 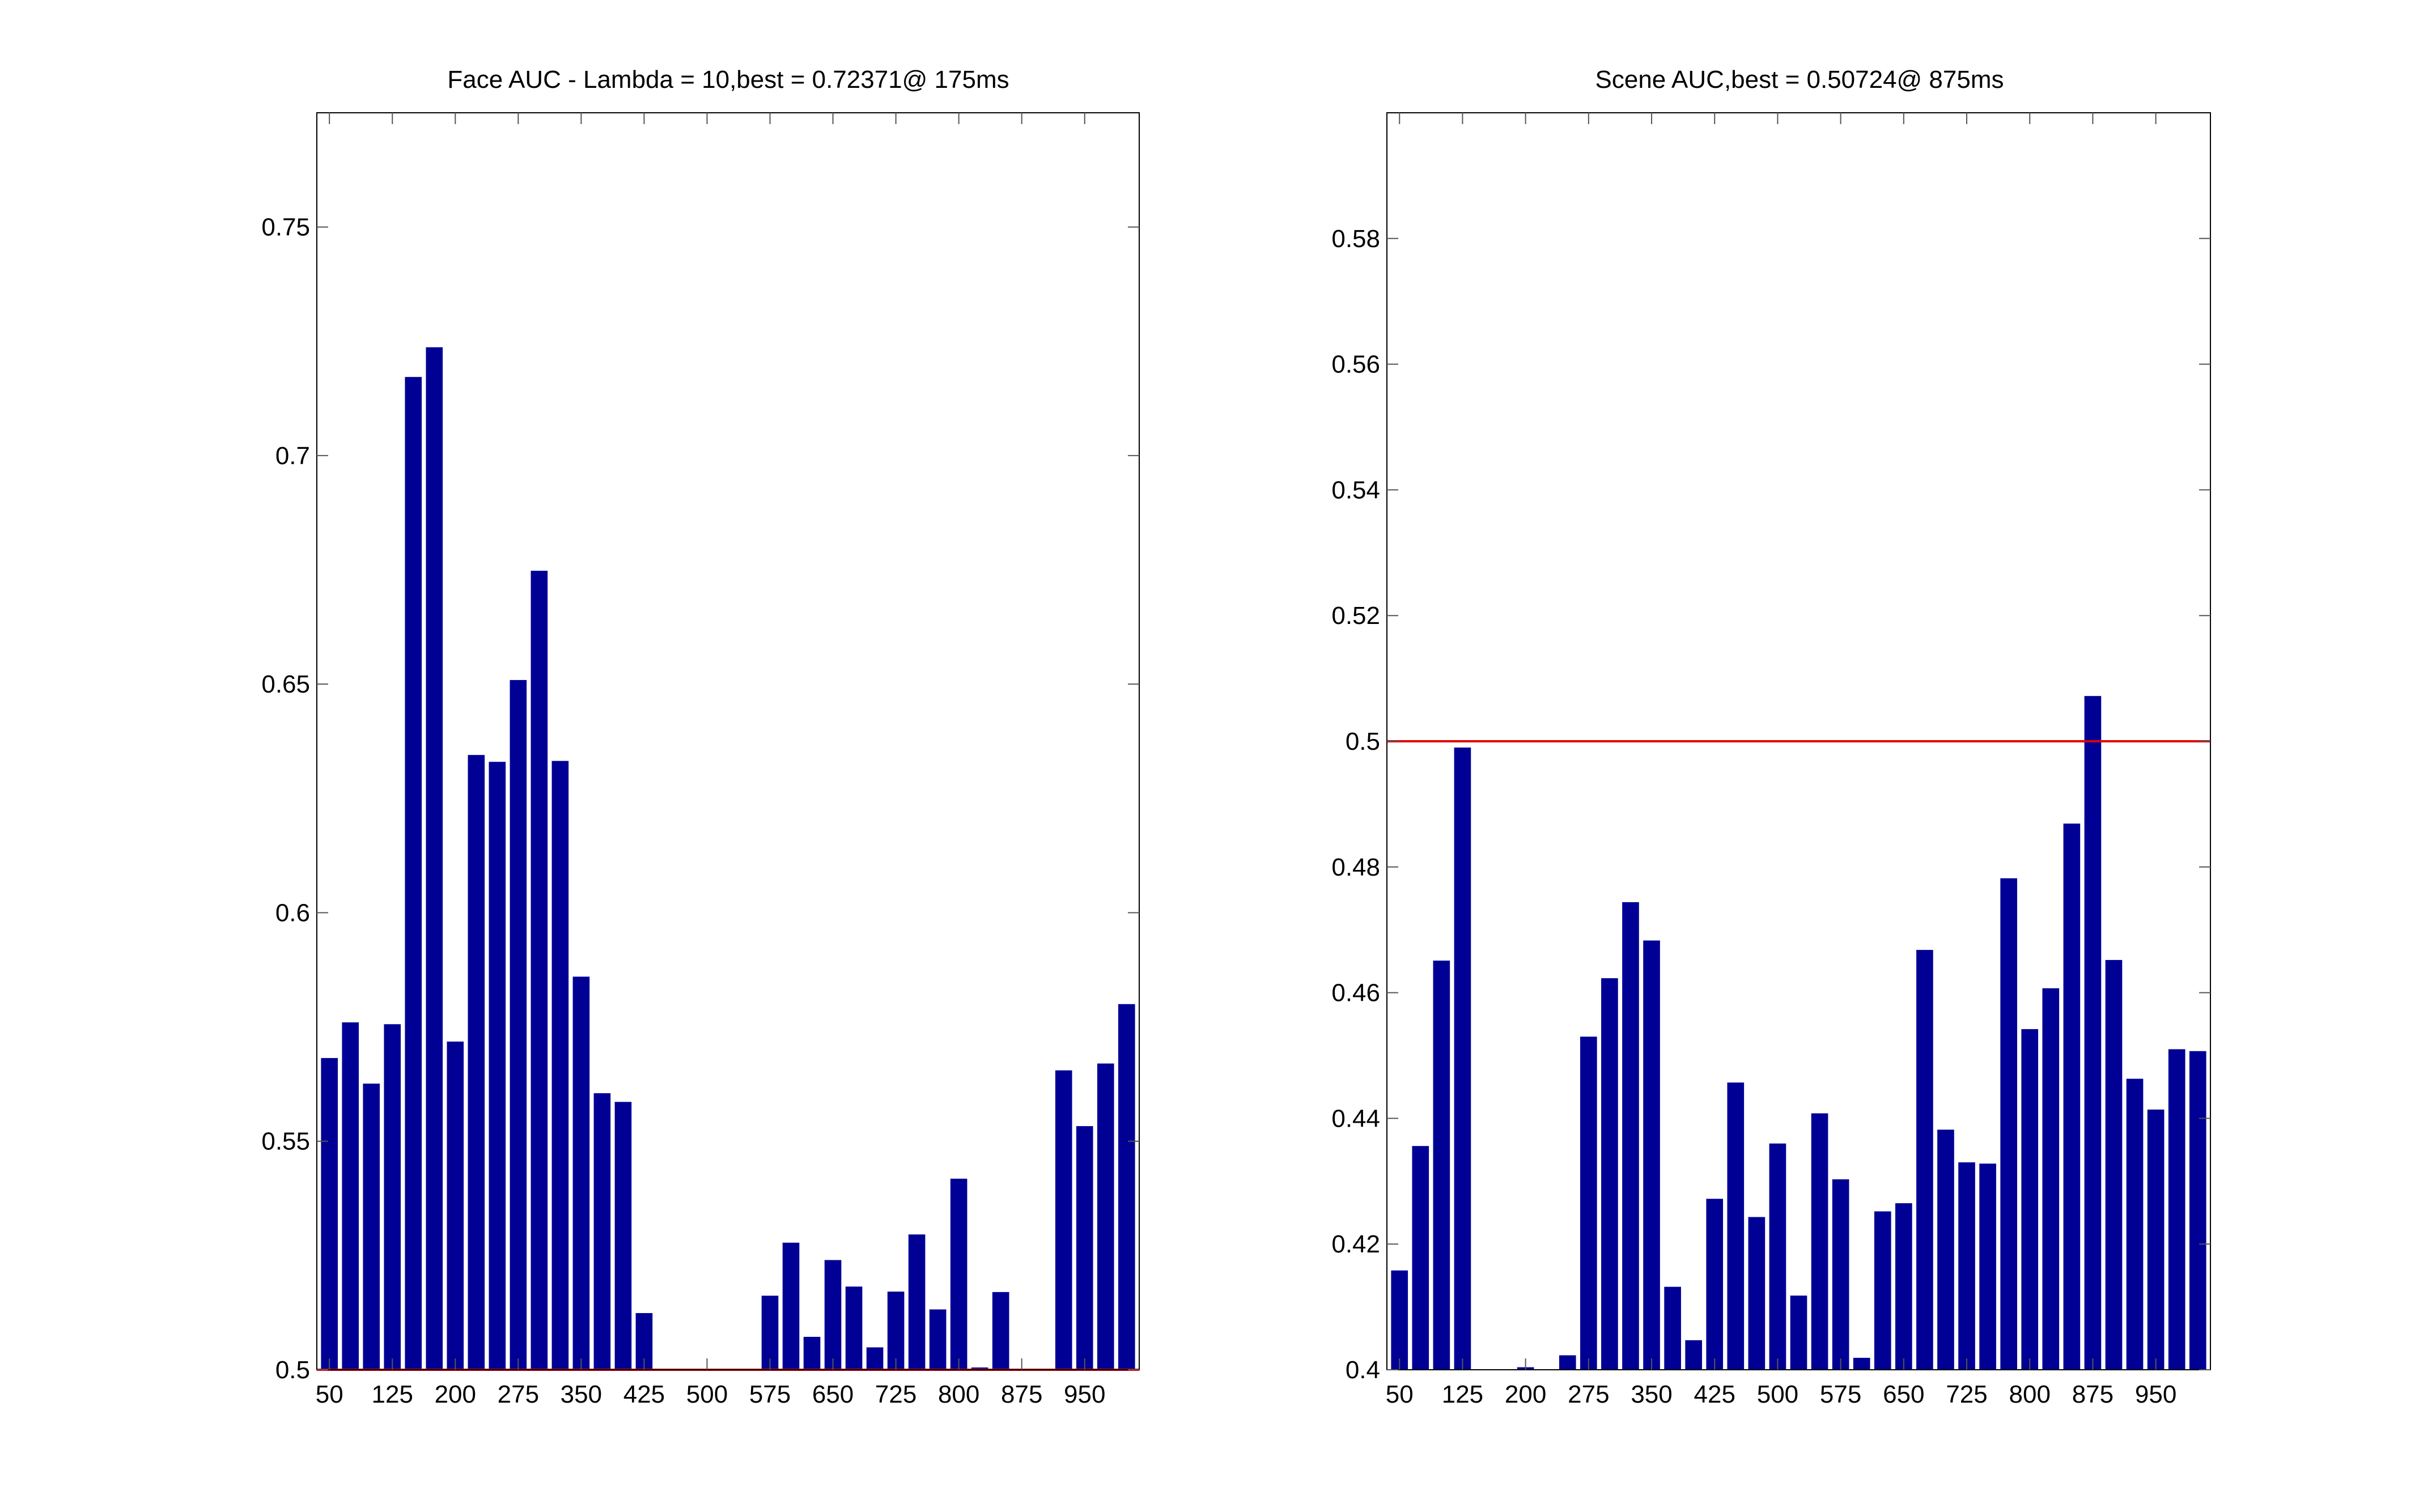 I want to click on scene-xtick-label: 950, so click(x=2155, y=1395).